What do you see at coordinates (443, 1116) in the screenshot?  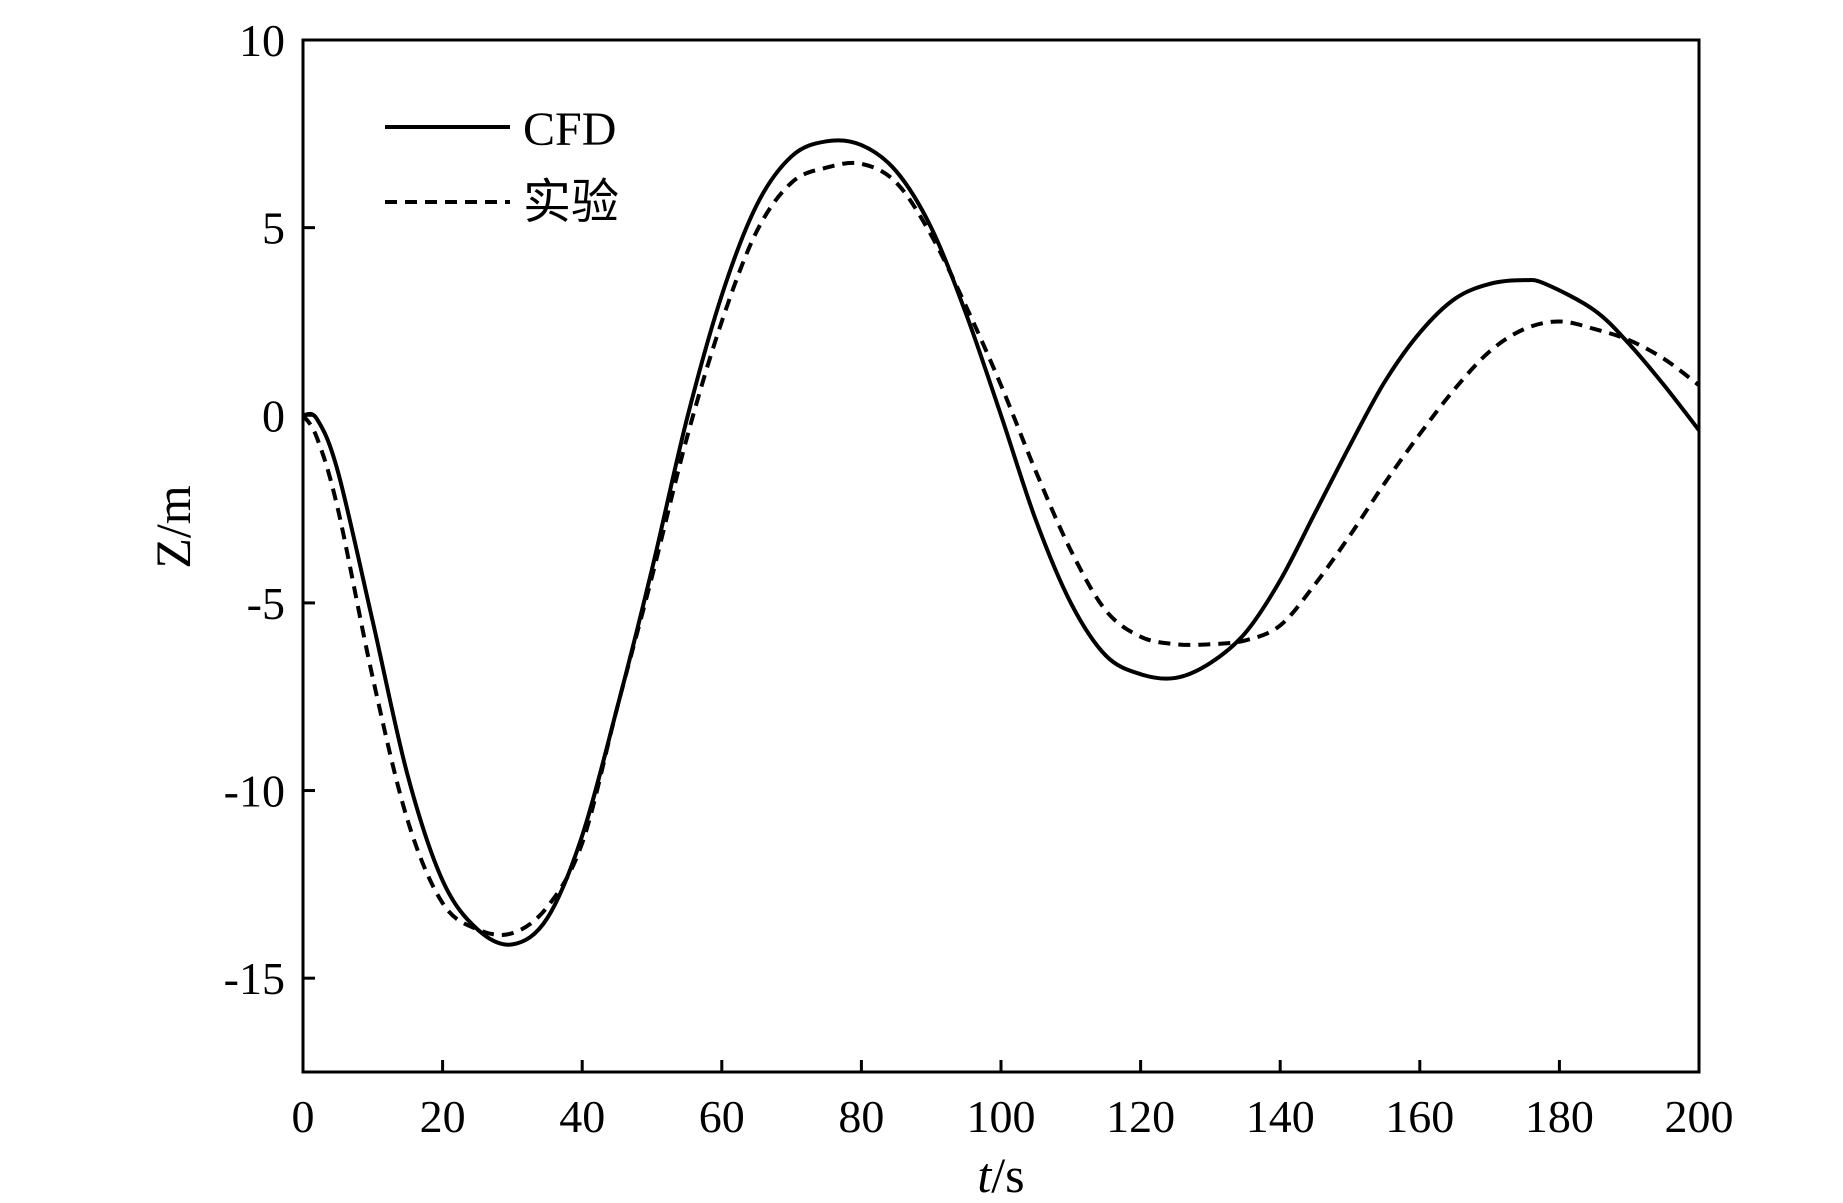 I see `x-tick-label: 20` at bounding box center [443, 1116].